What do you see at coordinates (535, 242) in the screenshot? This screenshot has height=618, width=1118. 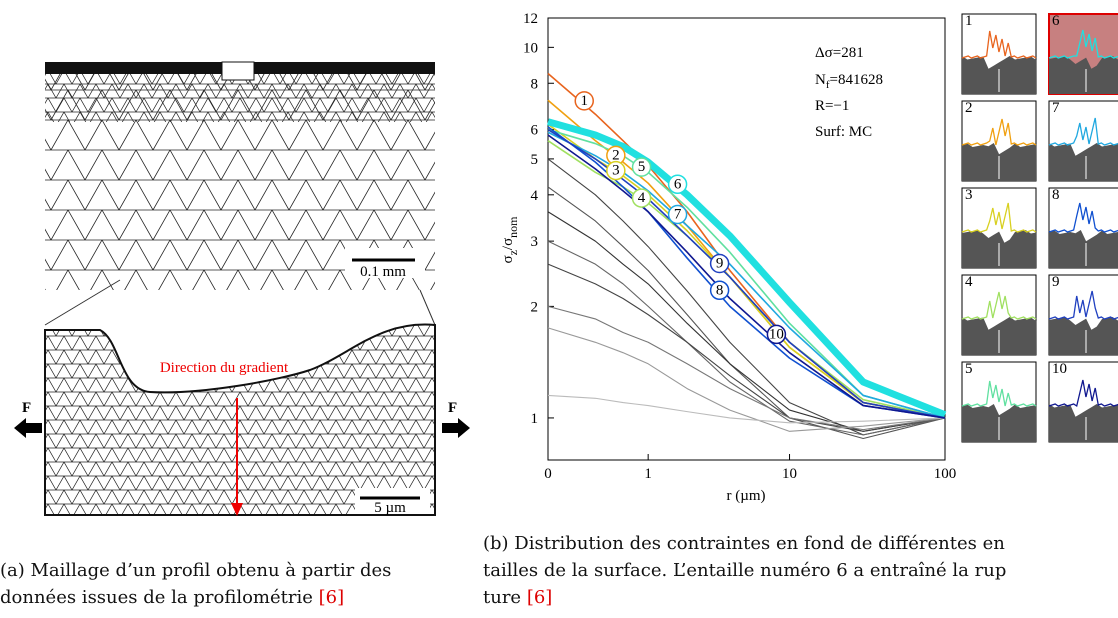 I see `y-tick-label: 3` at bounding box center [535, 242].